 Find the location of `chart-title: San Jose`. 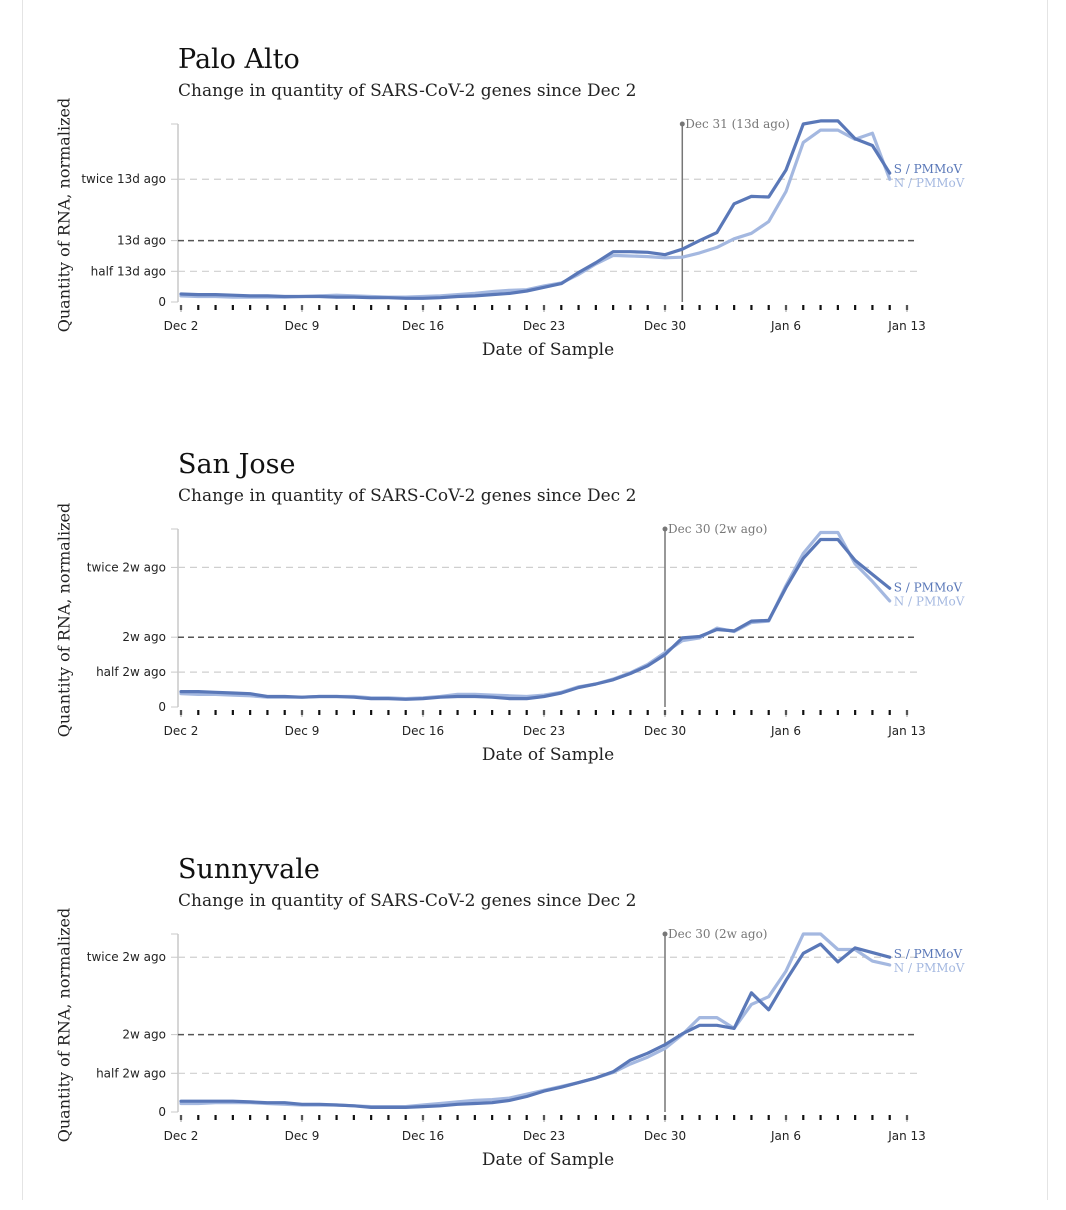

chart-title: San Jose is located at coordinates (237, 464).